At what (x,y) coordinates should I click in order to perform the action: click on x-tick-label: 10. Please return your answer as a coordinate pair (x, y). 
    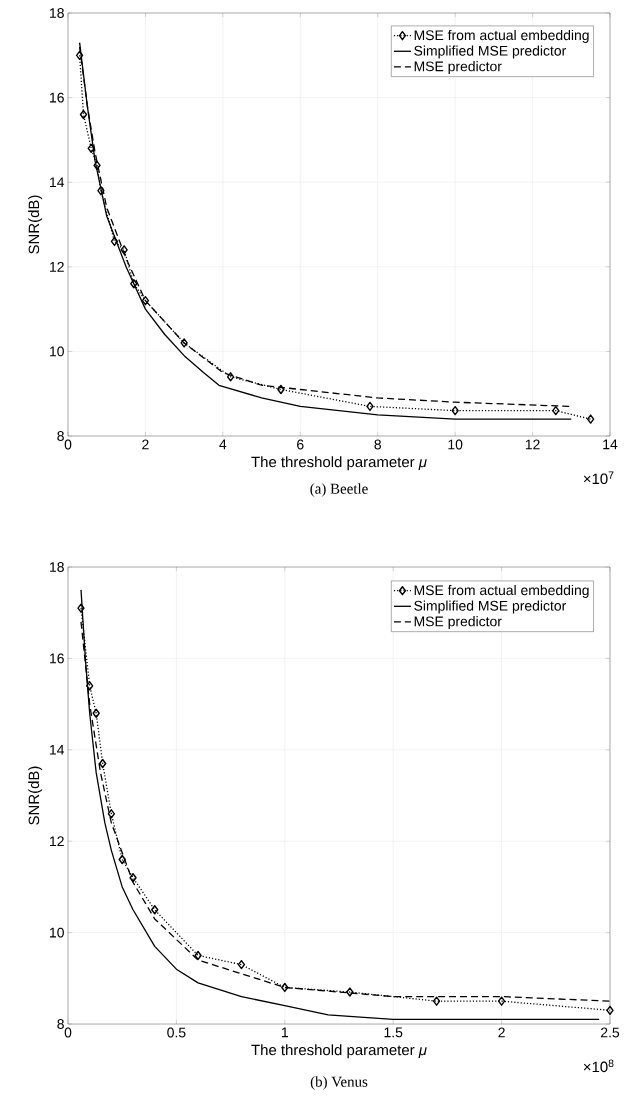
    Looking at the image, I should click on (455, 444).